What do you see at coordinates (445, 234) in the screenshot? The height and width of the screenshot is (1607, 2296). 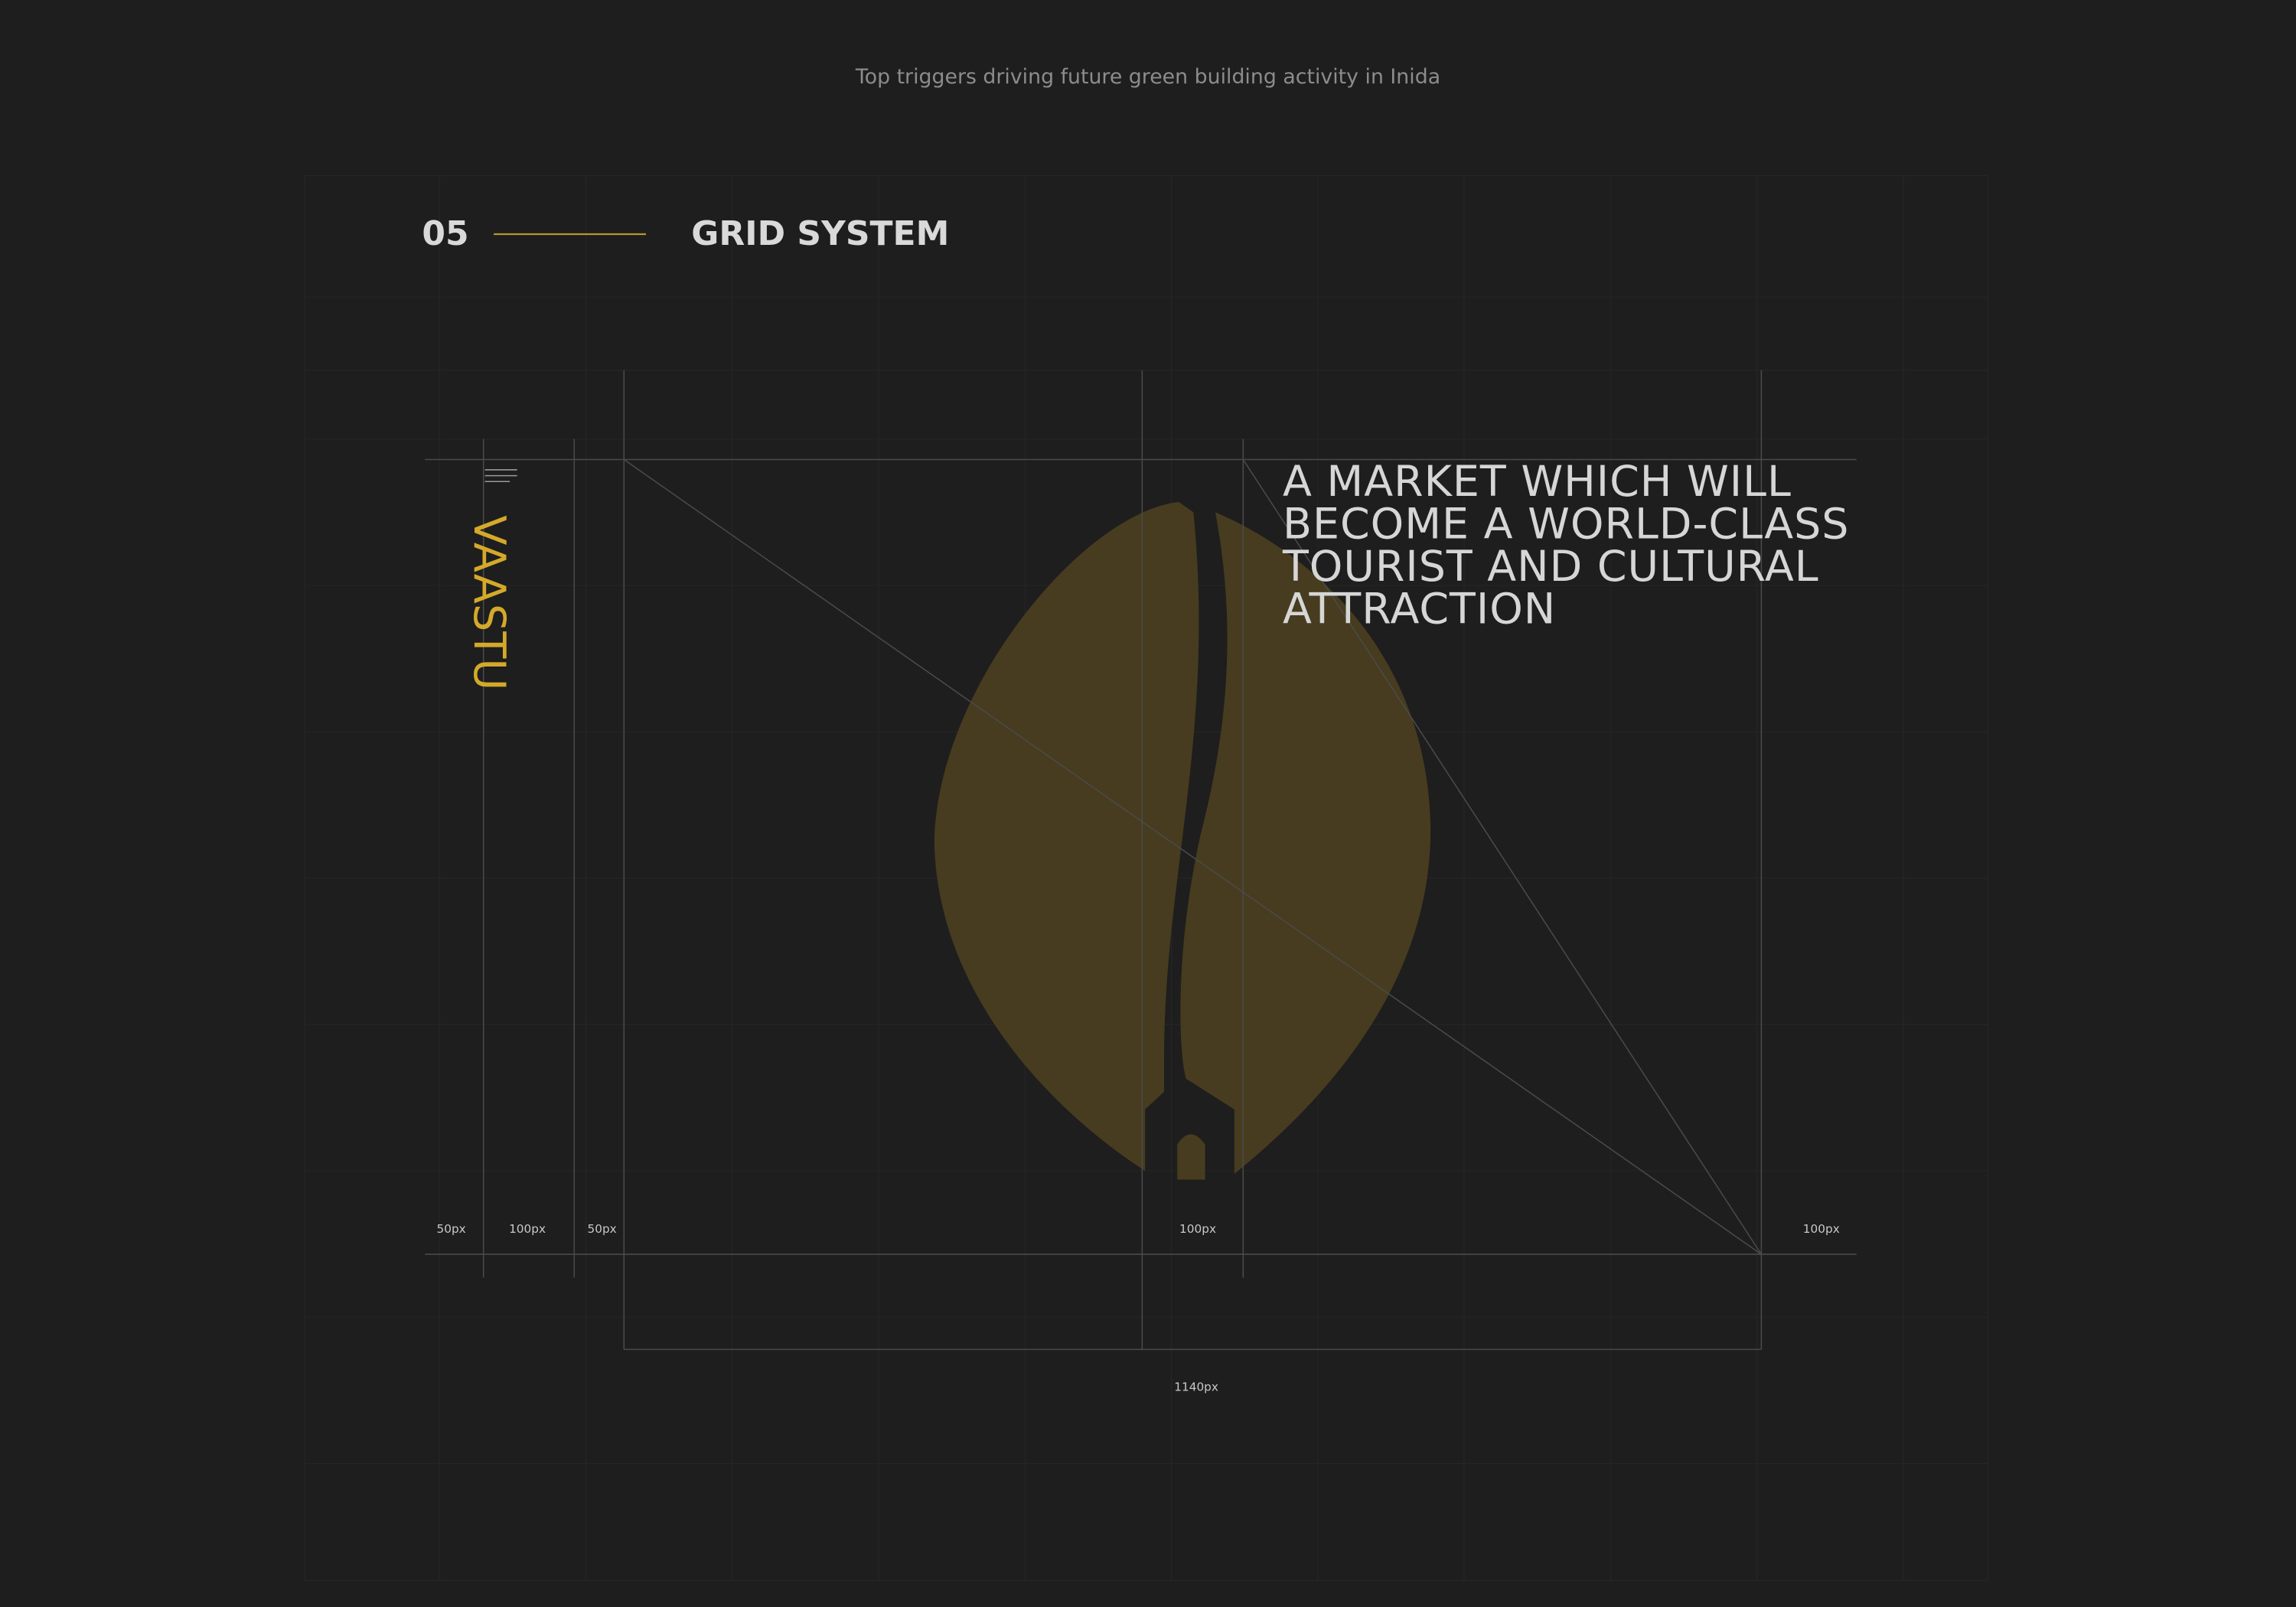 I see `section-number: 05` at bounding box center [445, 234].